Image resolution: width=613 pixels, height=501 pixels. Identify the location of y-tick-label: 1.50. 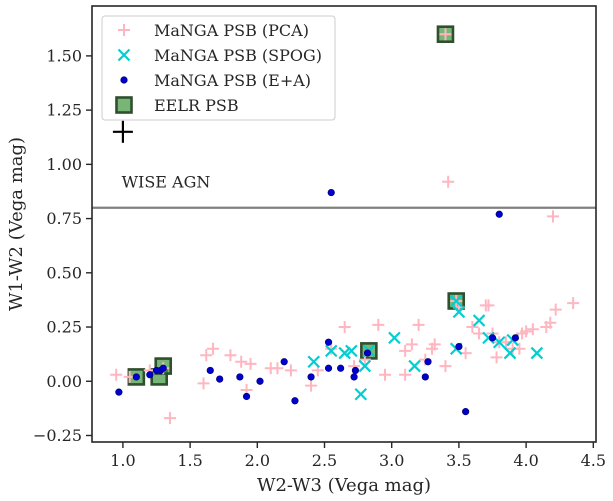
(64, 55).